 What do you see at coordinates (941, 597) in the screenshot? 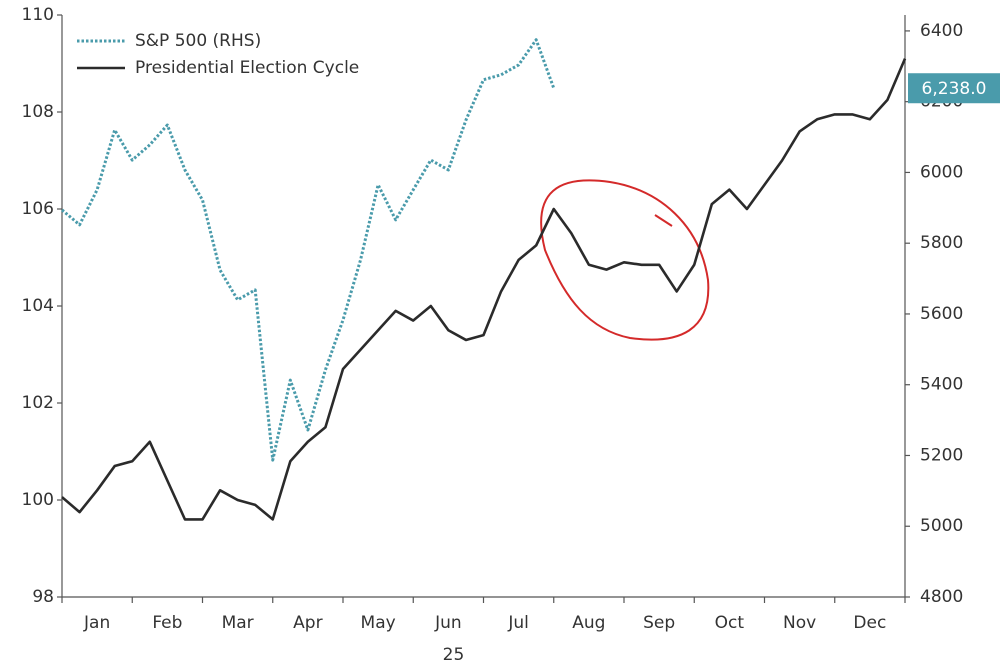
I see `y2-tick-label: 4800` at bounding box center [941, 597].